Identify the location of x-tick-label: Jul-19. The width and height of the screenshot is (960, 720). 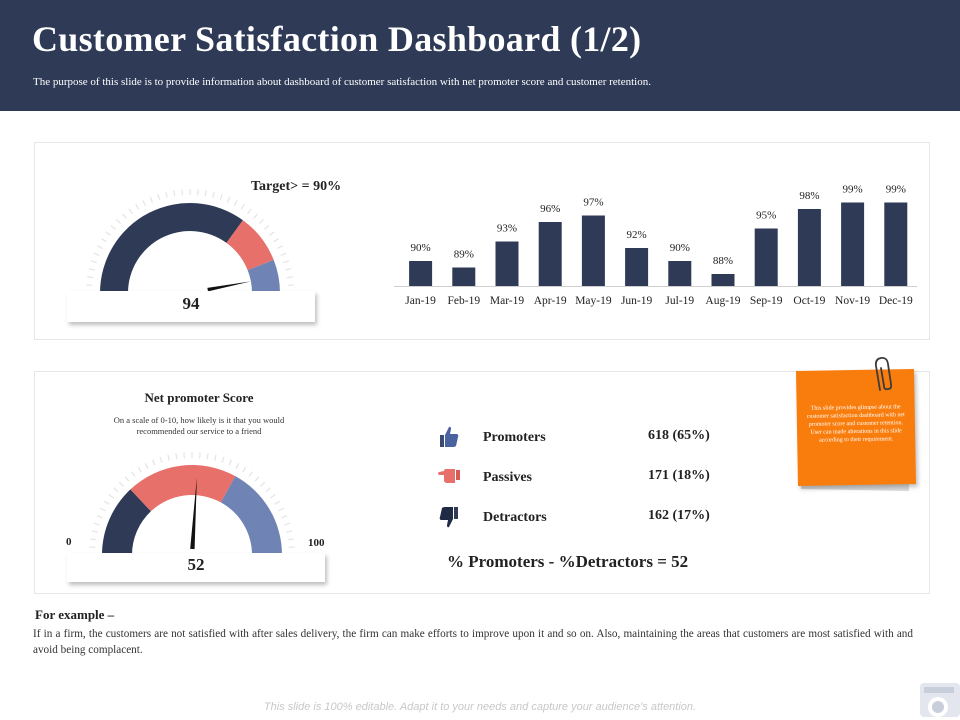
(679, 301).